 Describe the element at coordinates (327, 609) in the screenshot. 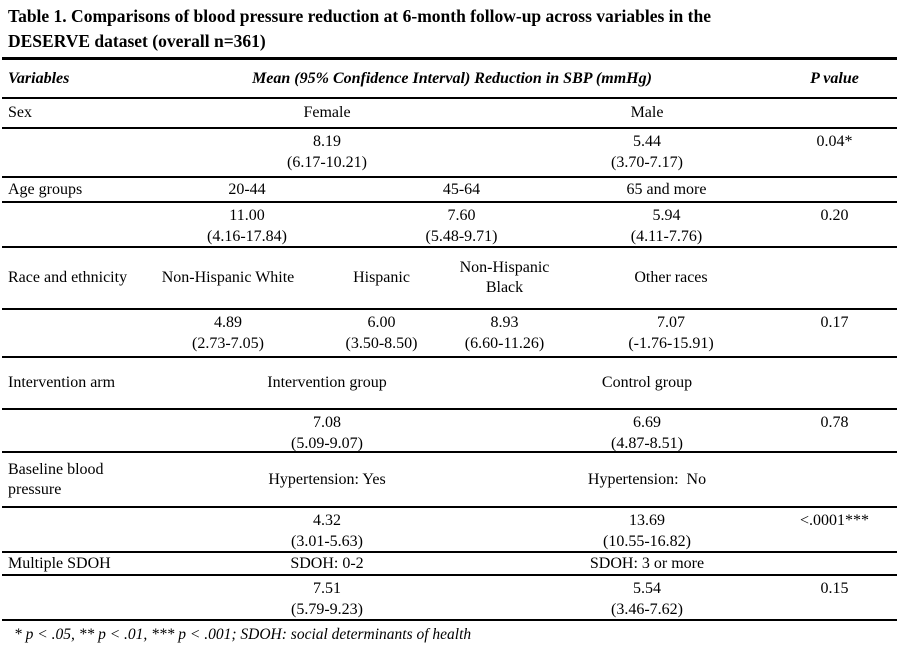

I see `ci-value: (5.79-9.23)` at that location.